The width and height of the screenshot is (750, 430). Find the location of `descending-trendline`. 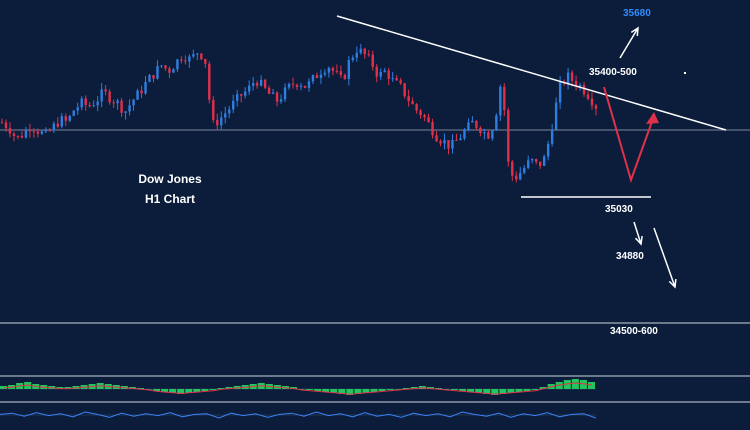

descending-trendline is located at coordinates (531, 73).